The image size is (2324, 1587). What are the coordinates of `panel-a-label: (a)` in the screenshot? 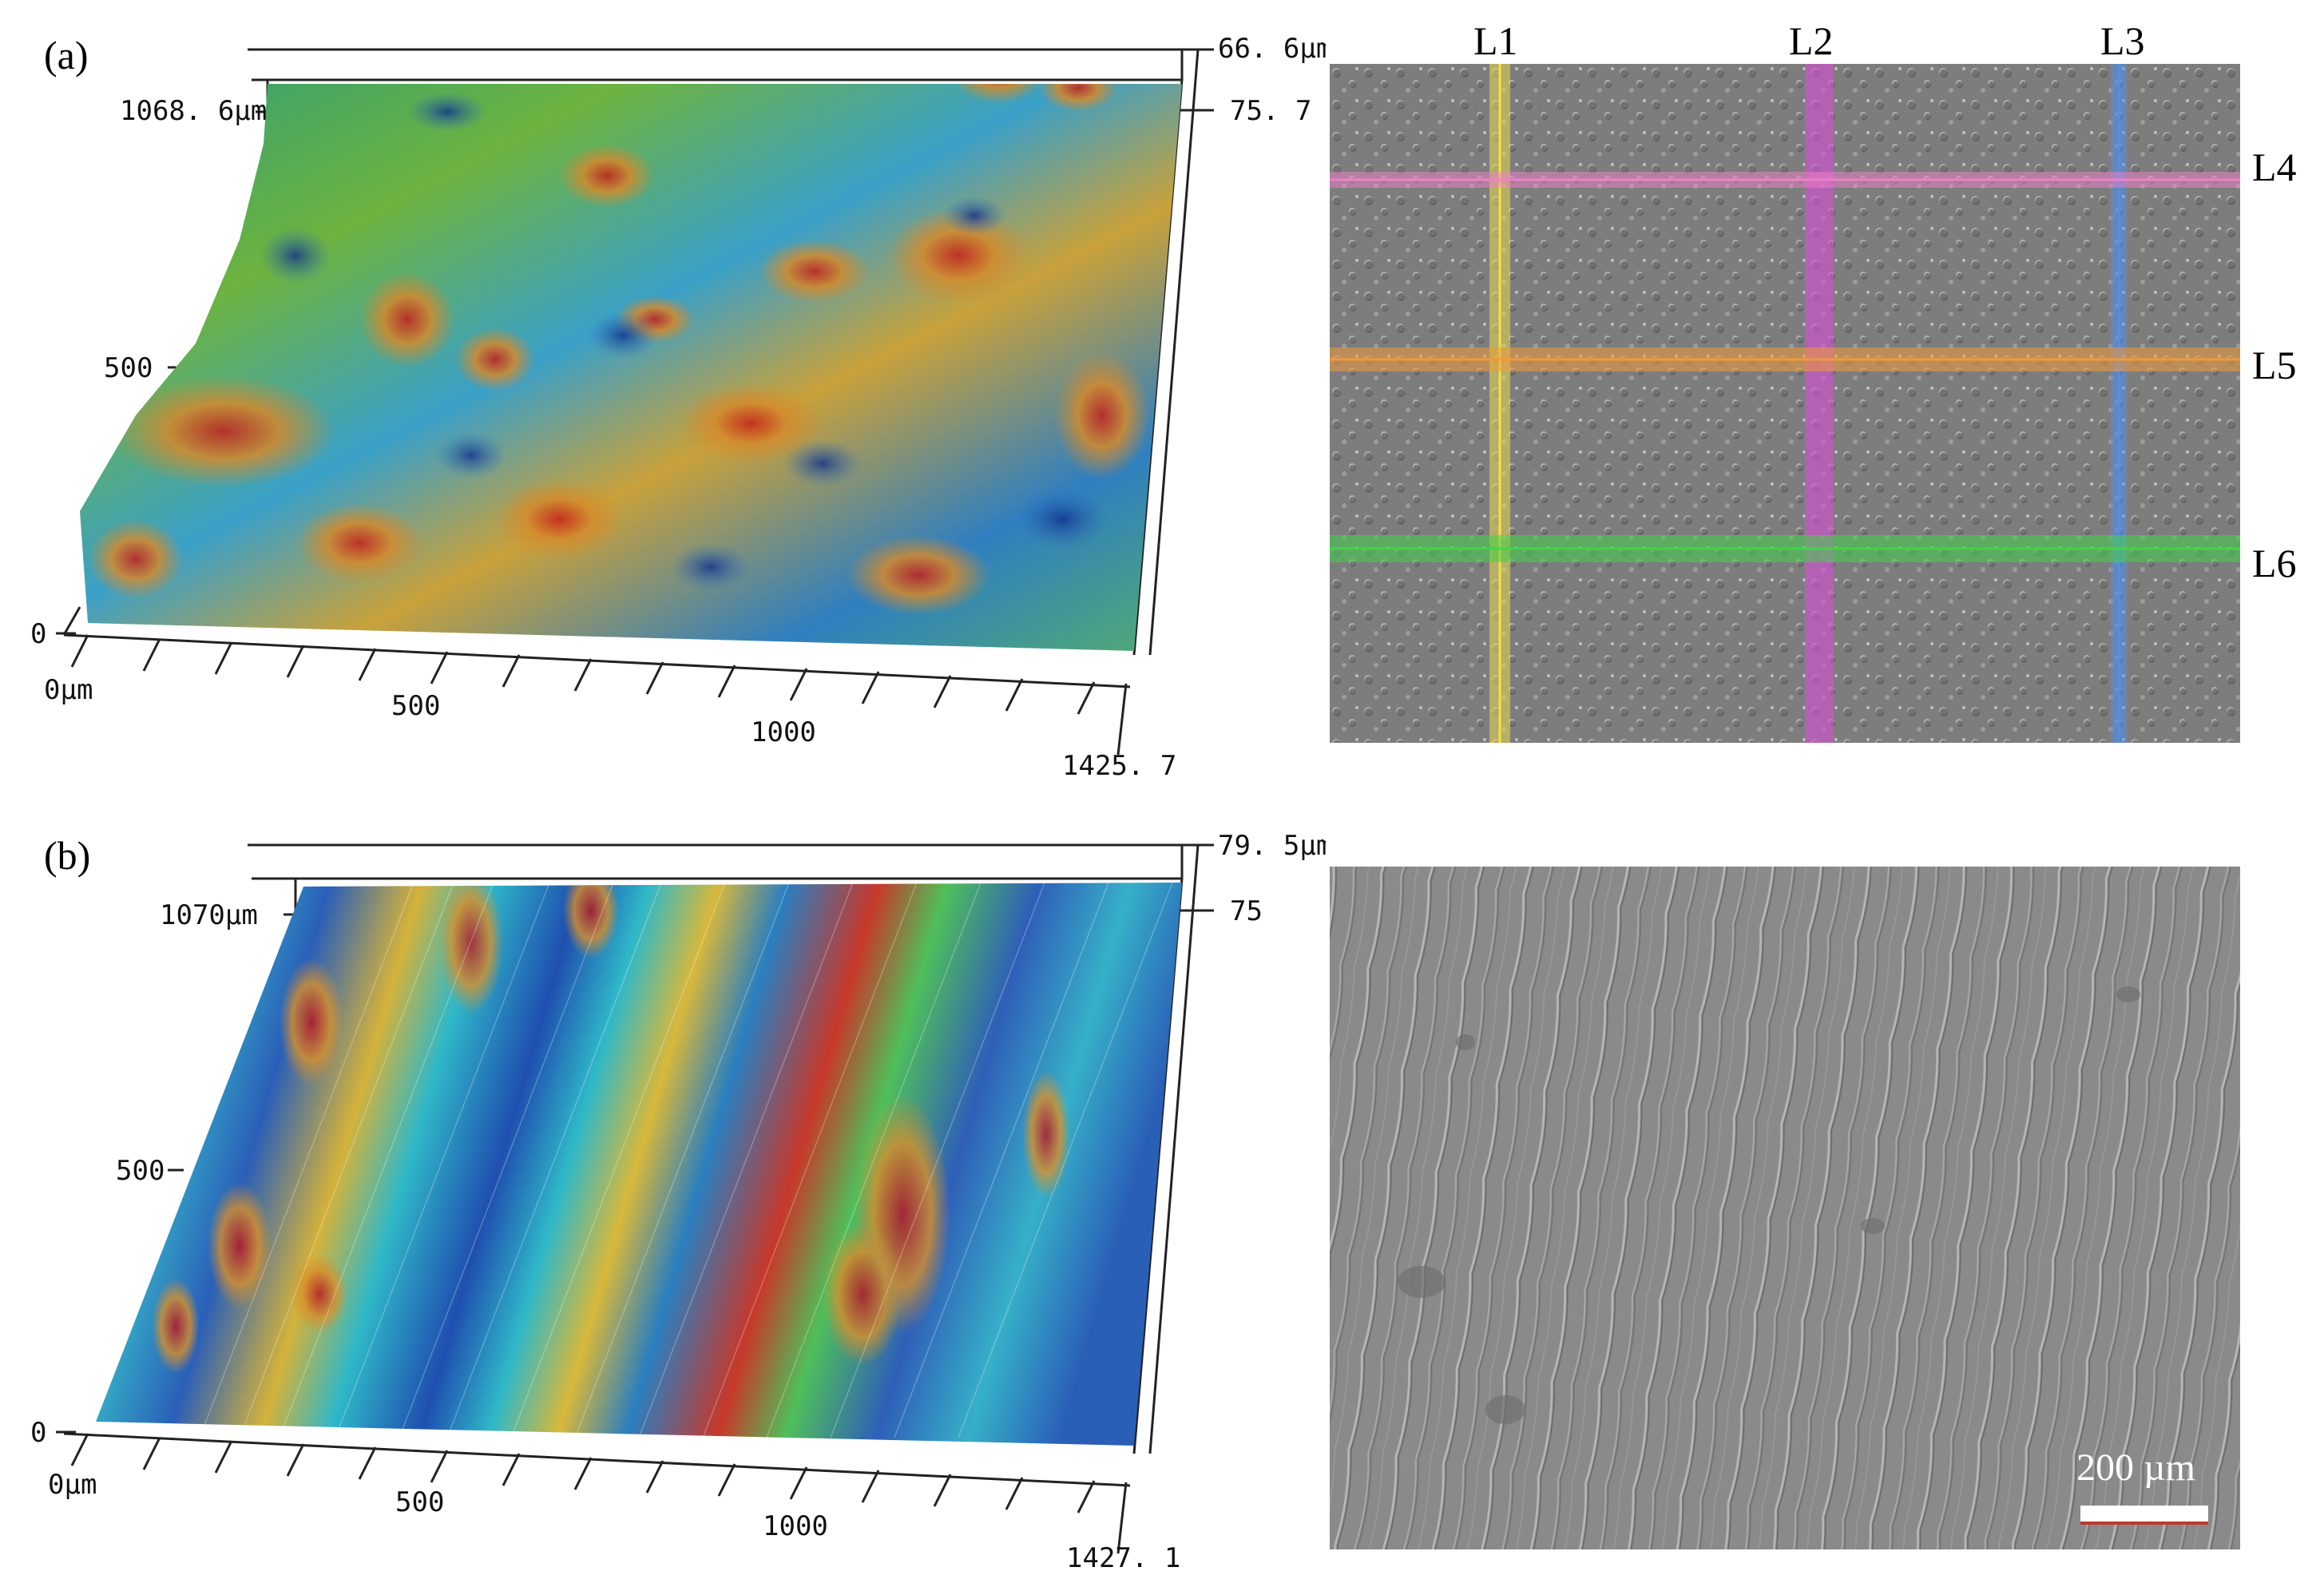 It's located at (66, 55).